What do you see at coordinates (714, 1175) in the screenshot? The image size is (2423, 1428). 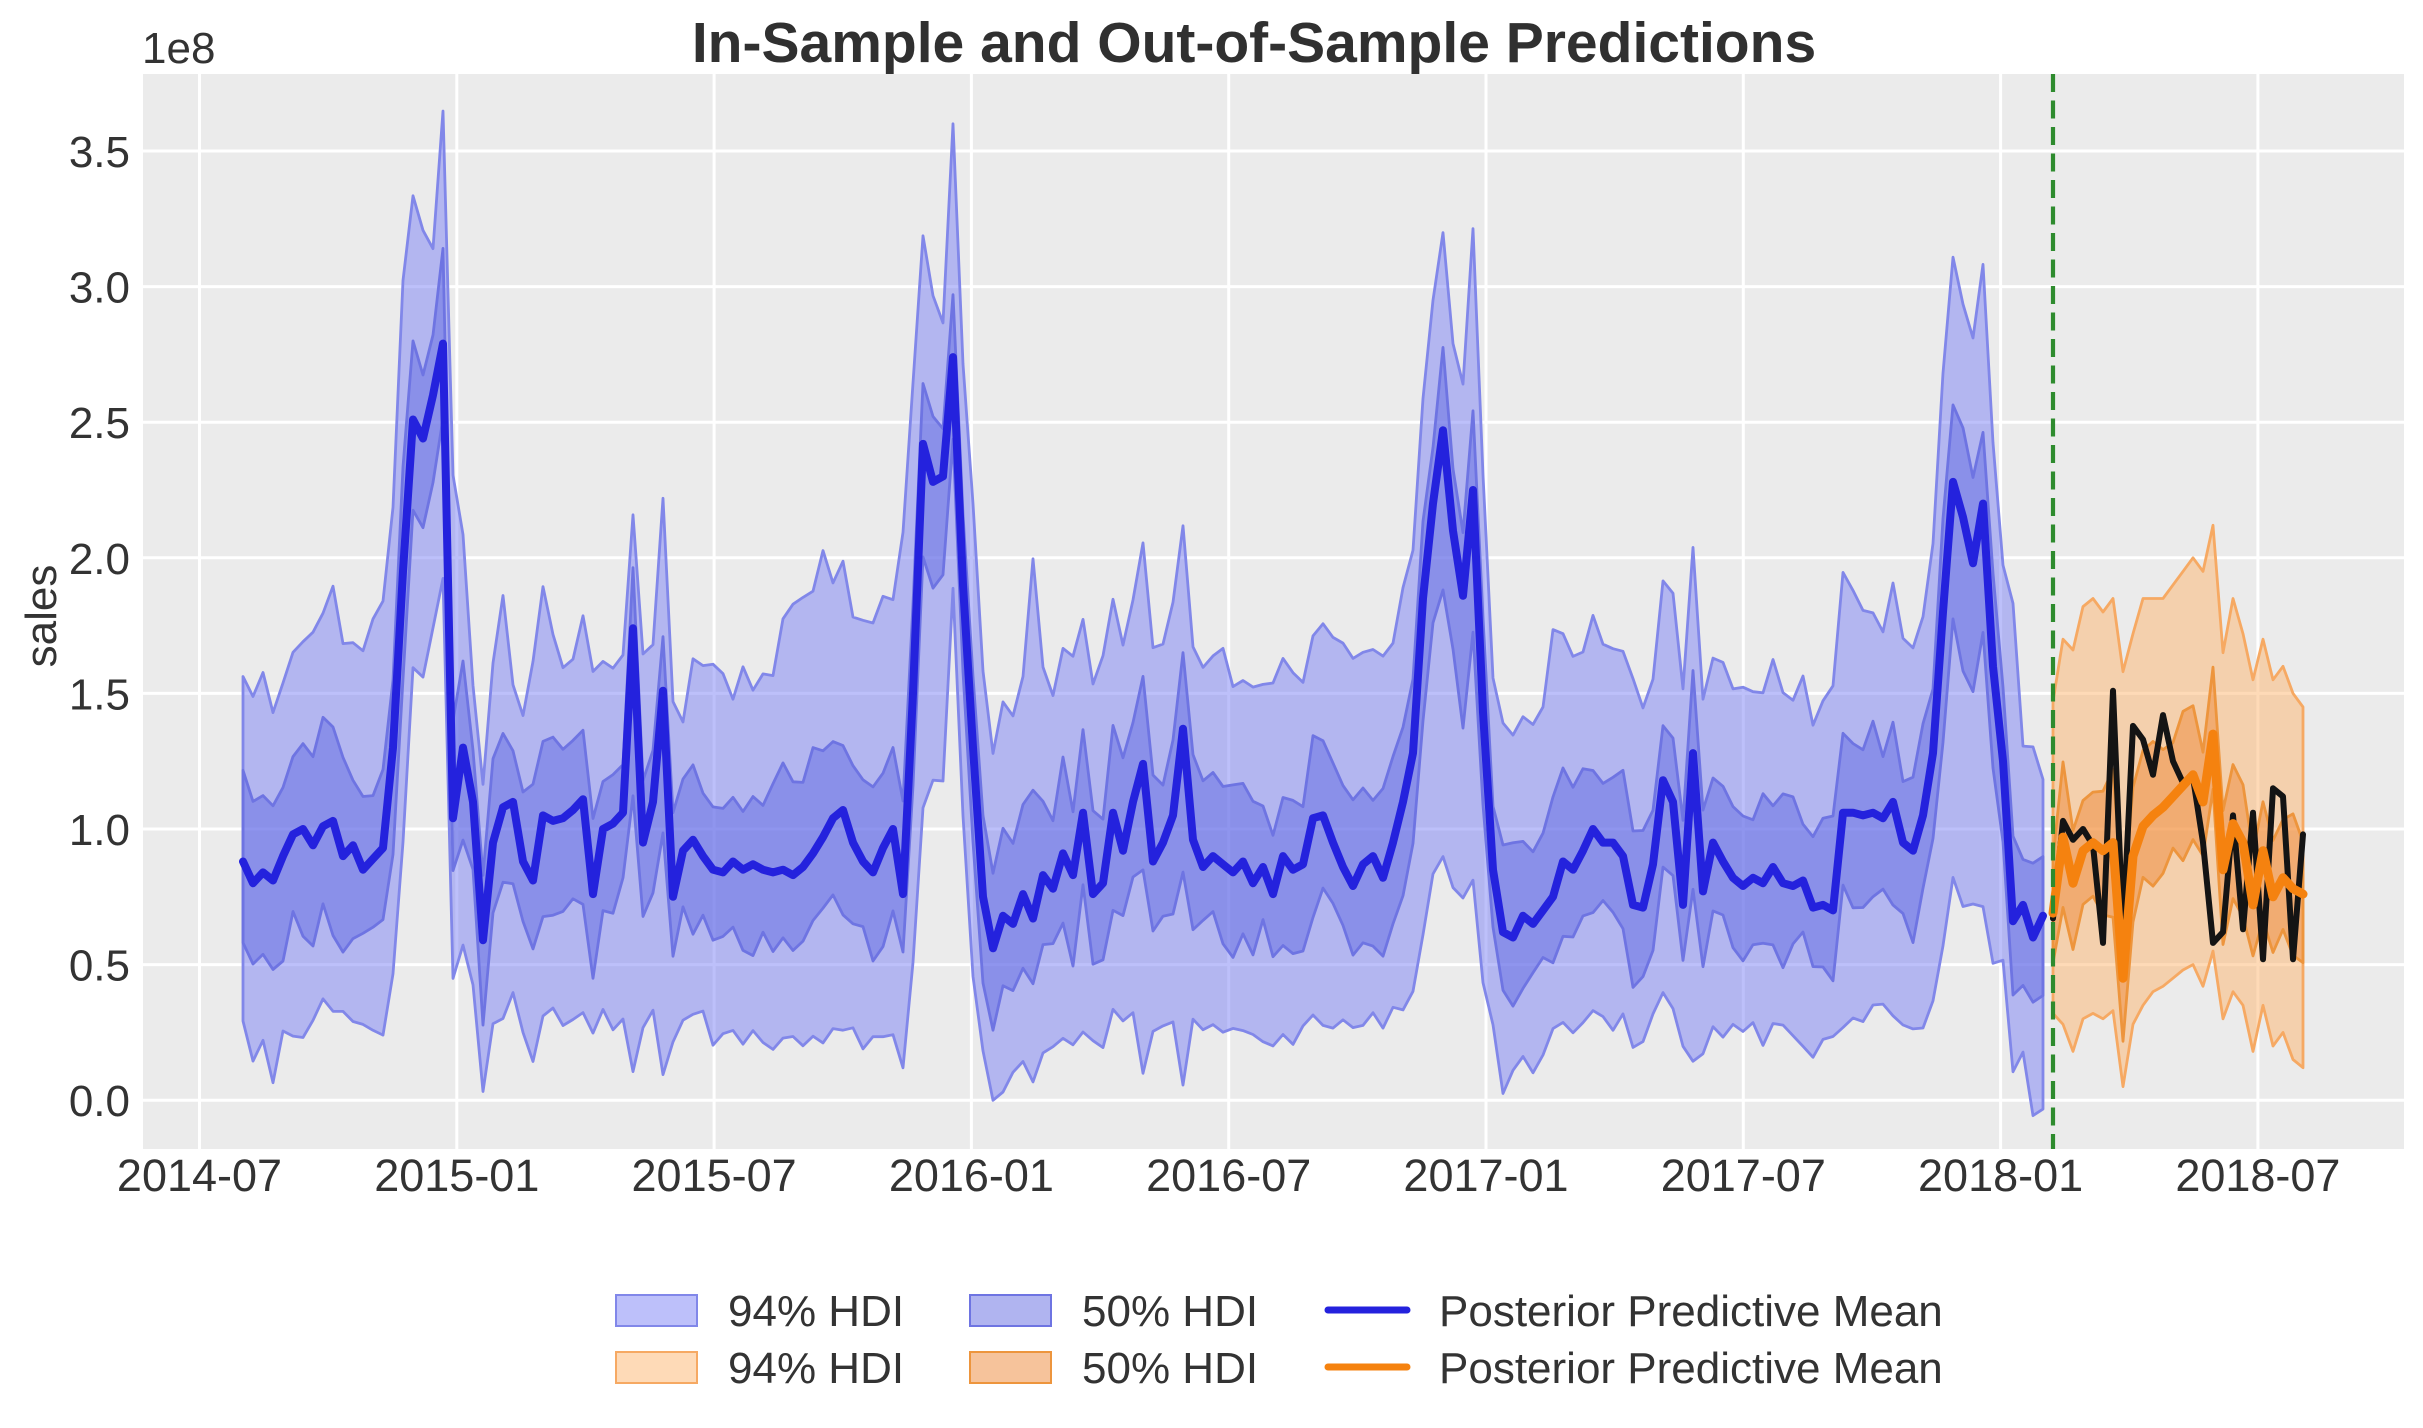 I see `svg-text: 2015-07` at bounding box center [714, 1175].